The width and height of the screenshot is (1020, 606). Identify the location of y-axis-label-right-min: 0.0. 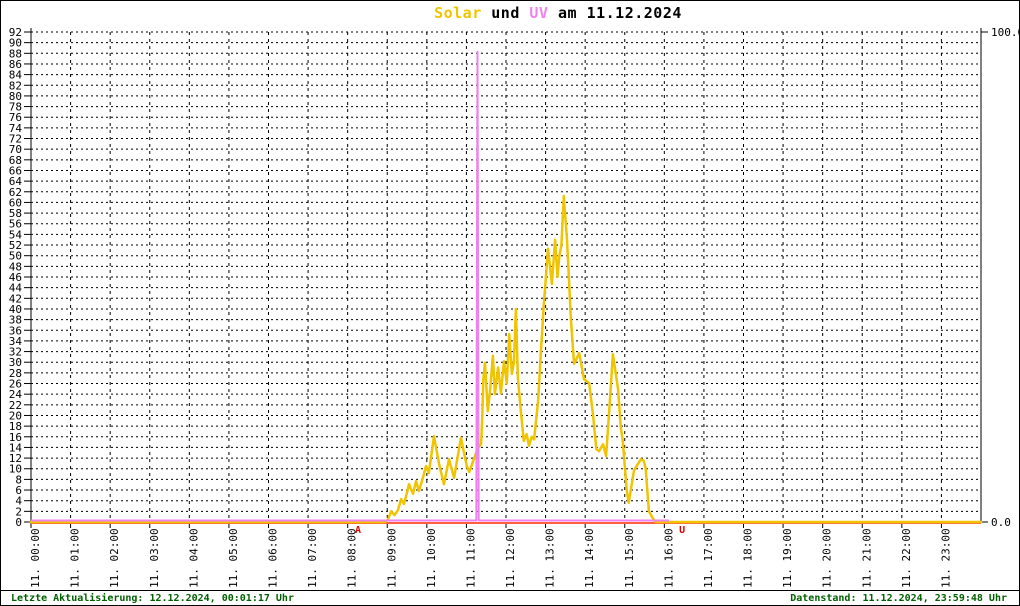
(1001, 522).